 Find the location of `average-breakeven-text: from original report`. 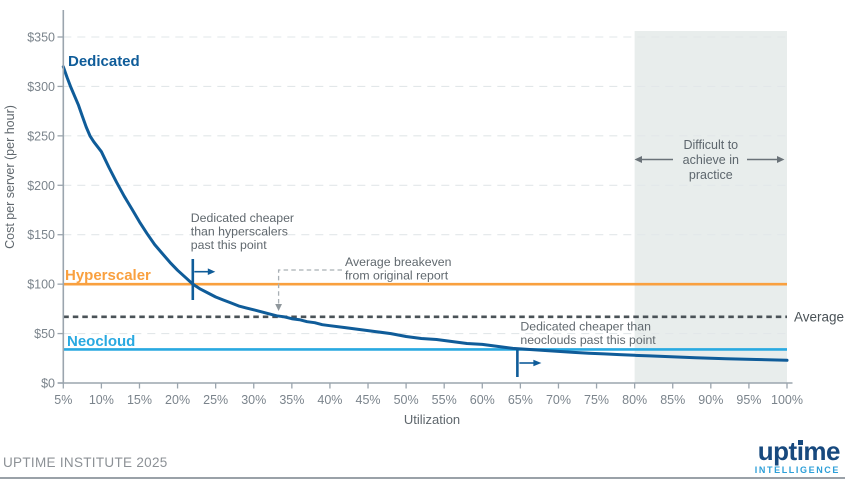

average-breakeven-text: from original report is located at coordinates (397, 276).